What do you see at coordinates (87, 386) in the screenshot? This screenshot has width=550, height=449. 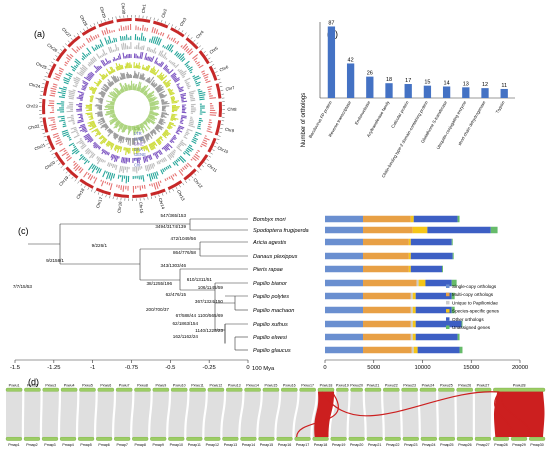 I see `synteny-chr-label: Pxwu5` at bounding box center [87, 386].